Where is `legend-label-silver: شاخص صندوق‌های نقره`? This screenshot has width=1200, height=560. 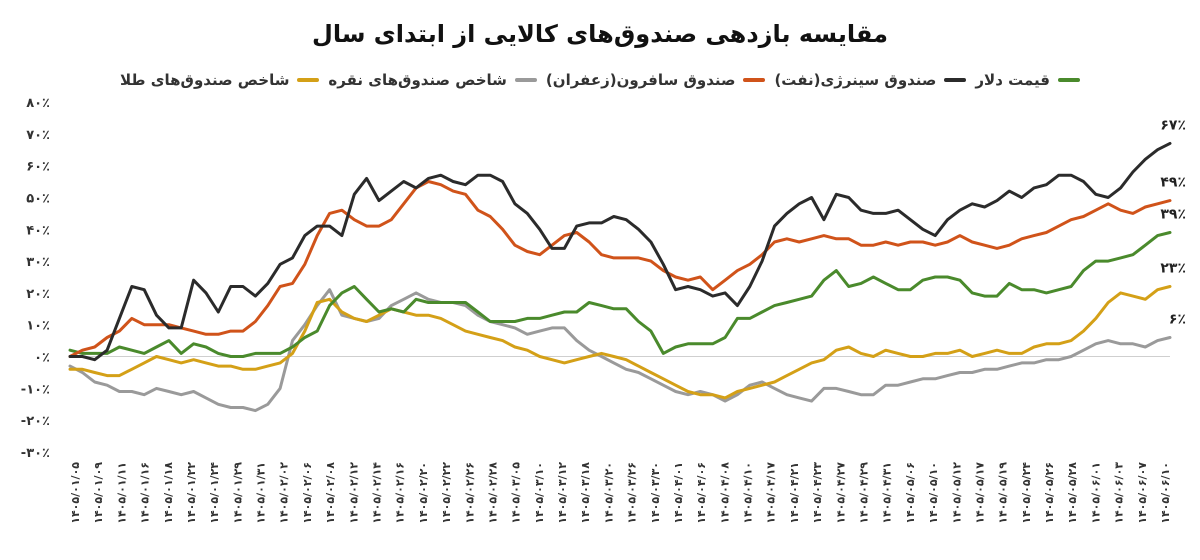 legend-label-silver: شاخص صندوق‌های نقره is located at coordinates (417, 80).